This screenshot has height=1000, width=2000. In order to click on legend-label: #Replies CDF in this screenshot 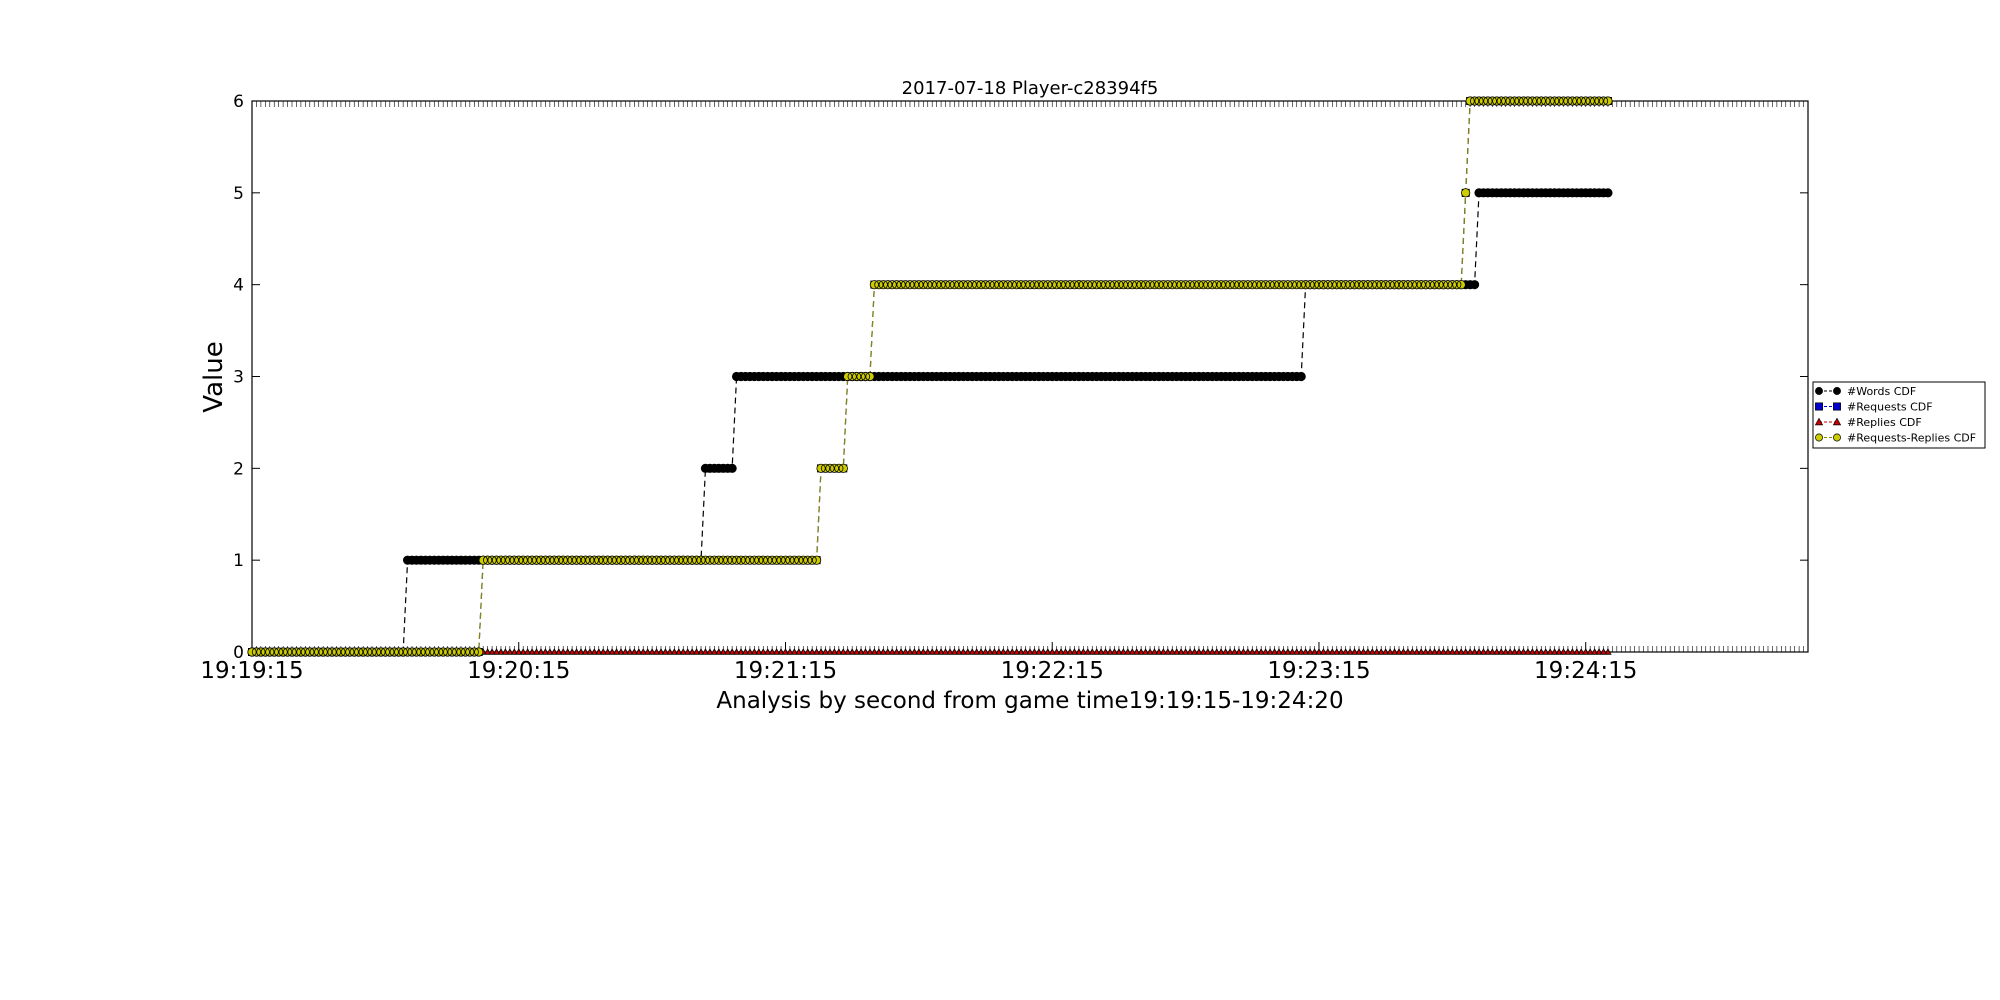, I will do `click(1884, 422)`.